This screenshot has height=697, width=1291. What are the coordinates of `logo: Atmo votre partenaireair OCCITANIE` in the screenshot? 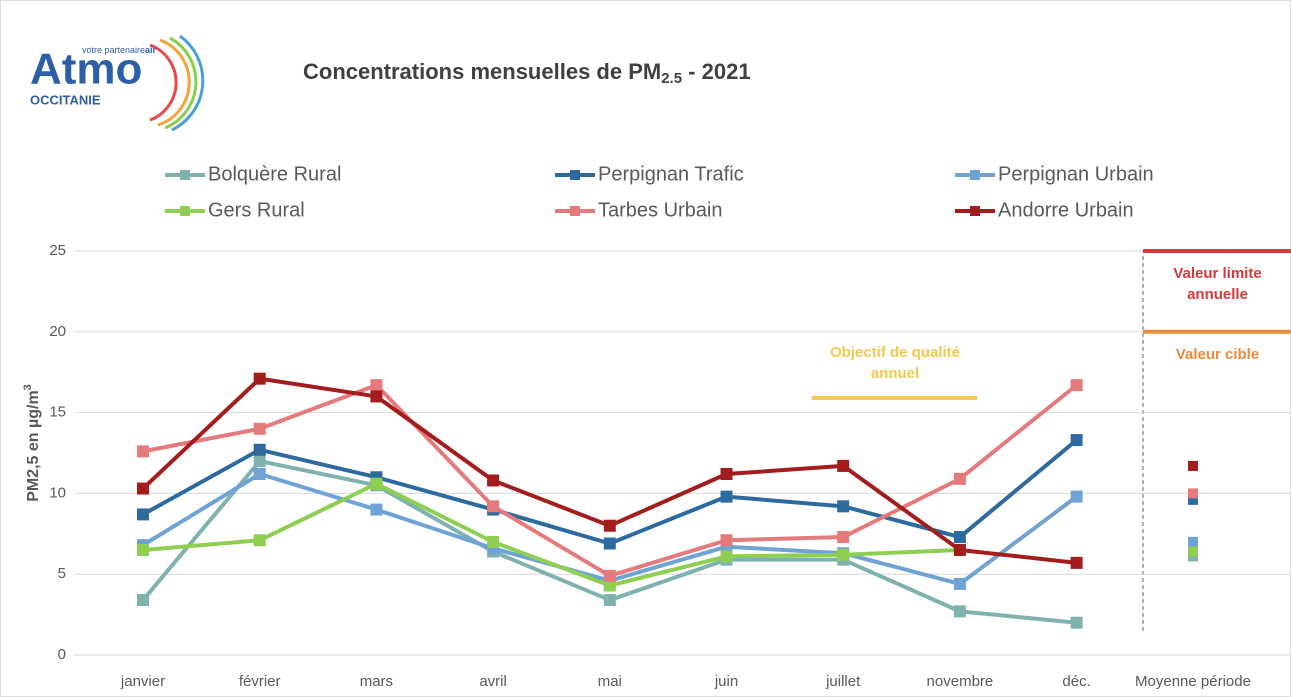 It's located at (117, 83).